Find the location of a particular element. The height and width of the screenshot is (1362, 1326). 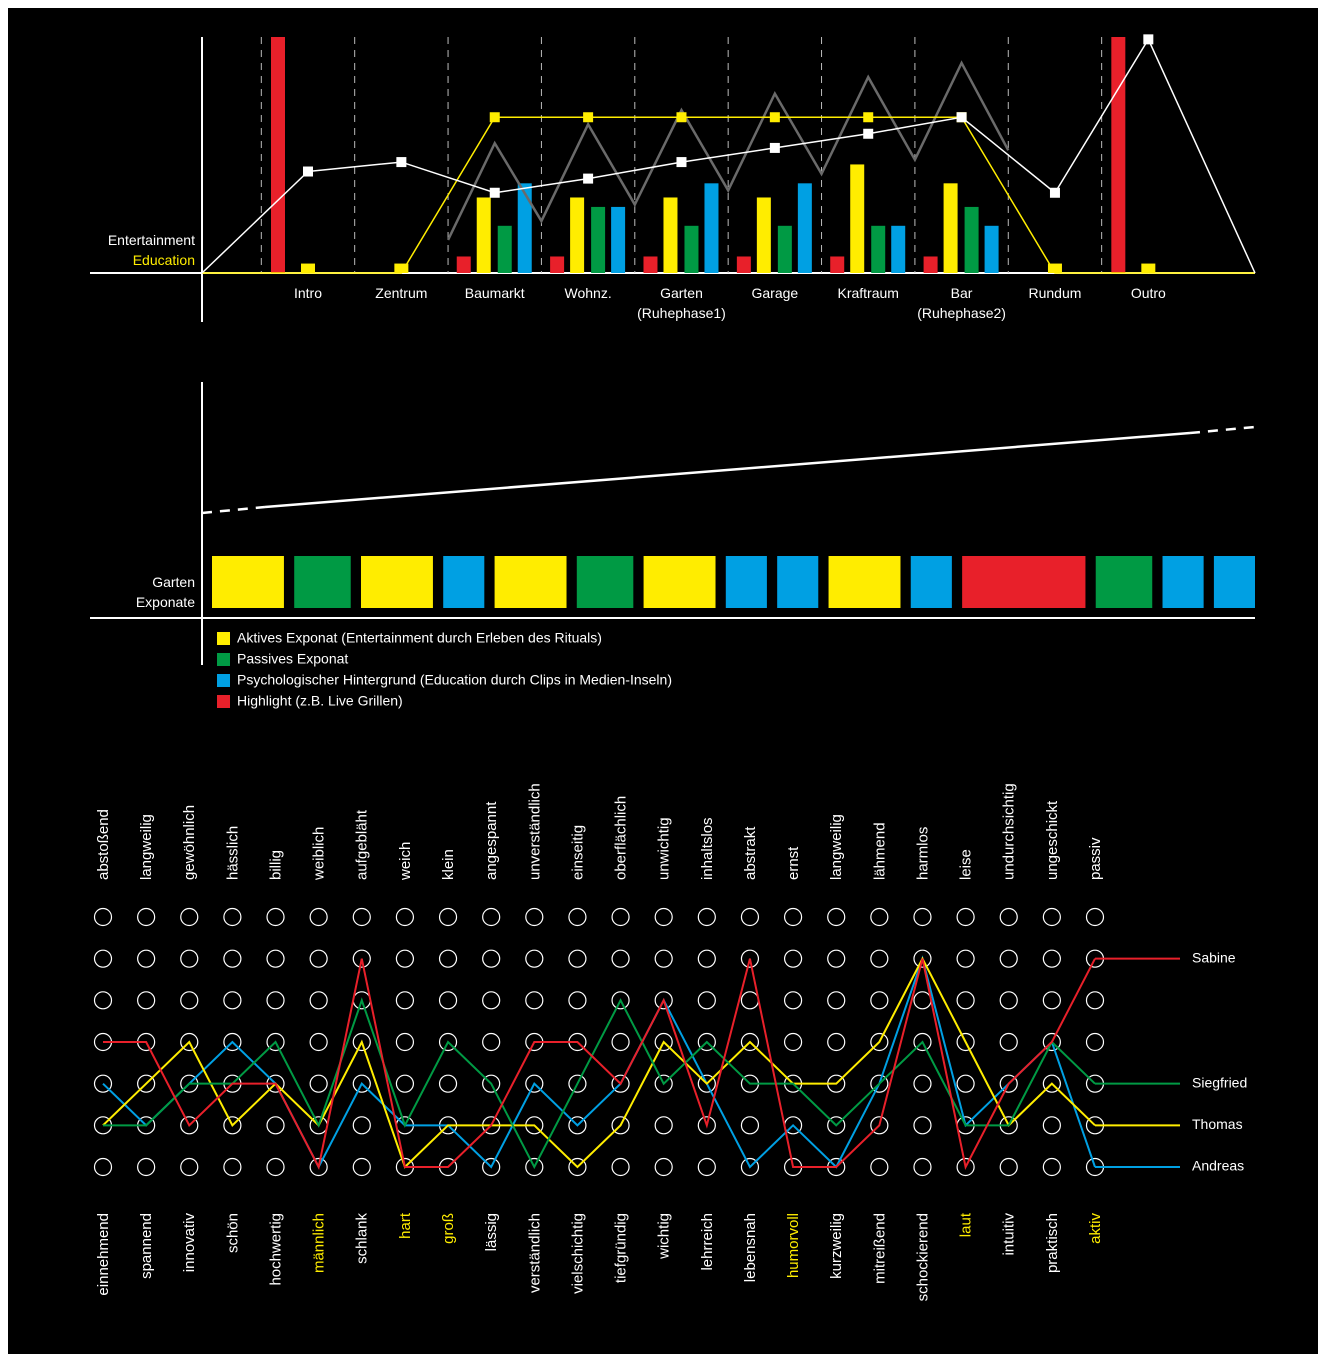

legend-swatch is located at coordinates (223, 680).